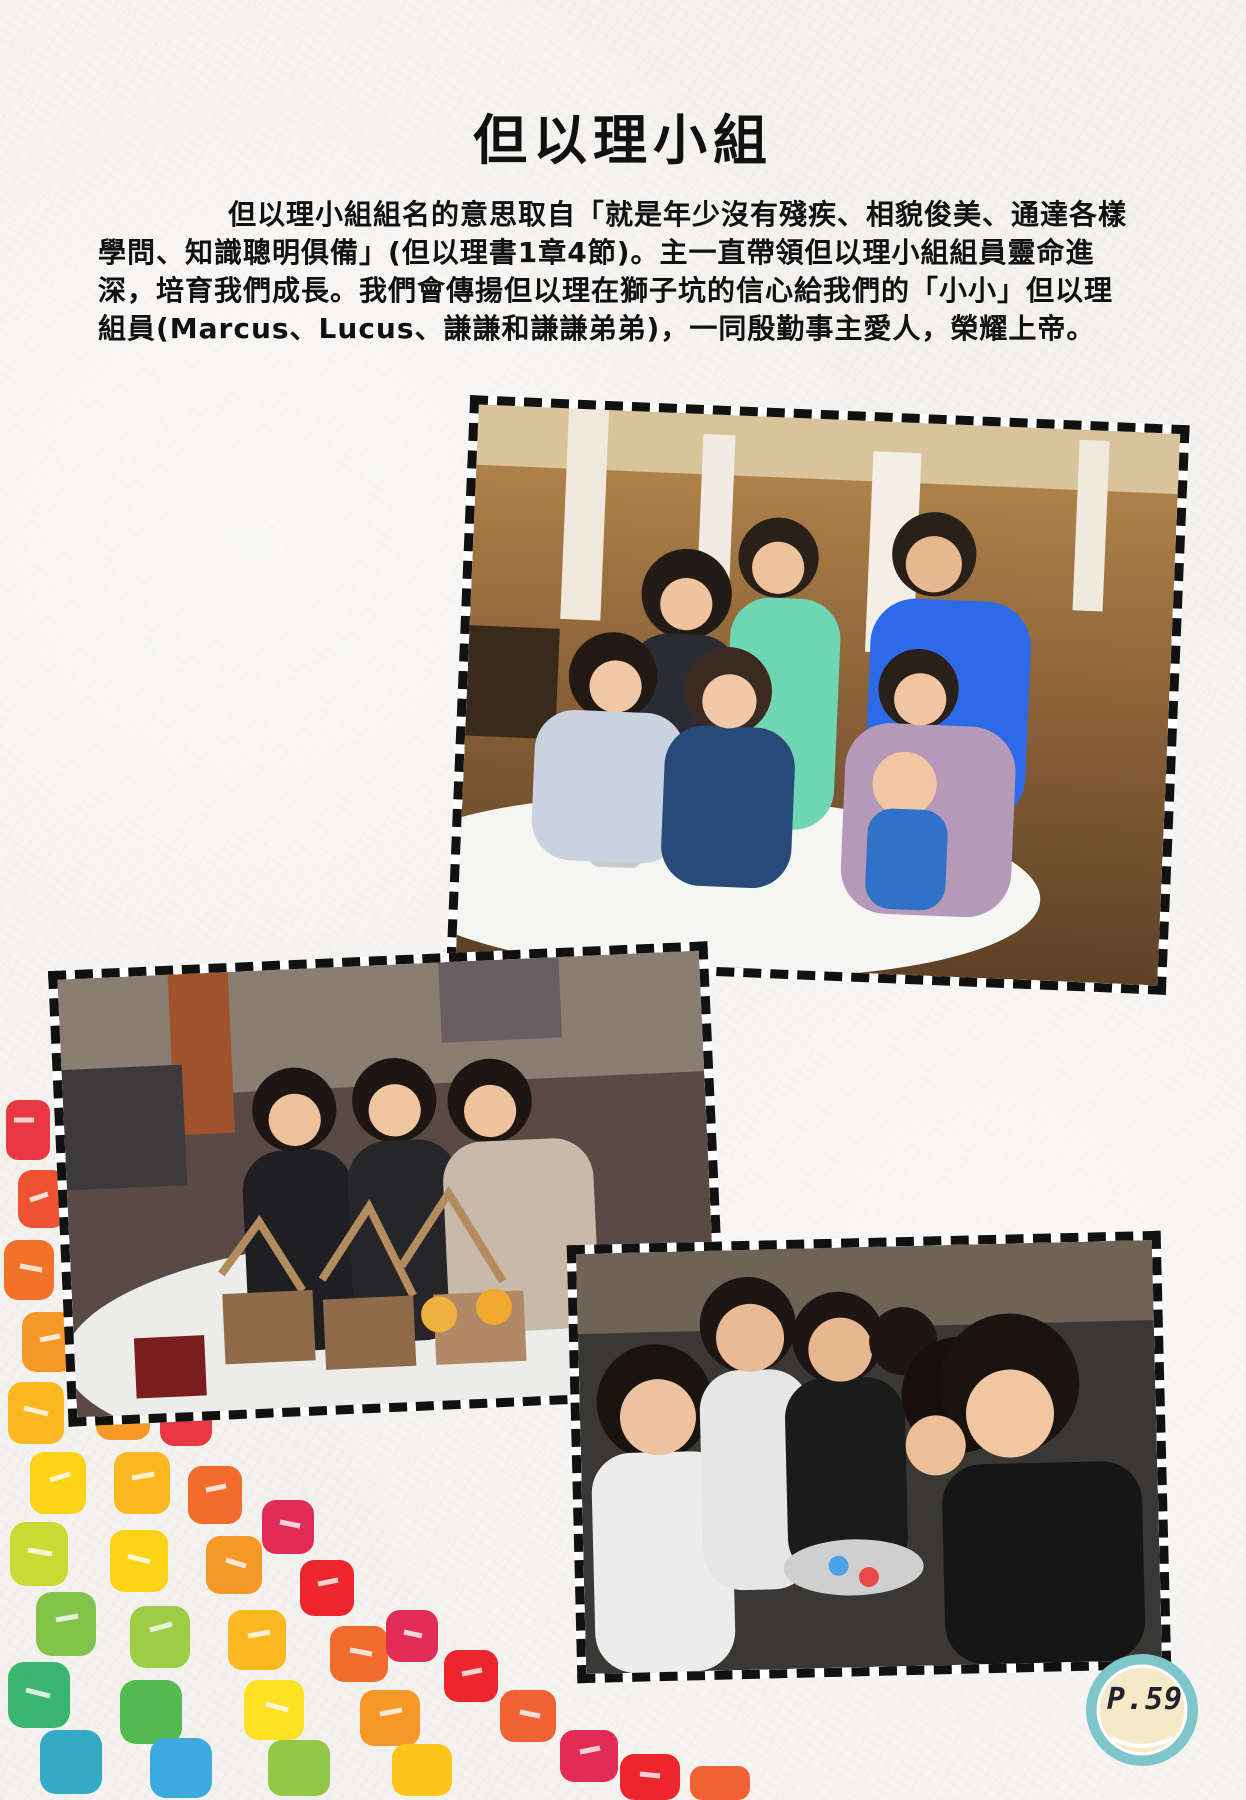 The image size is (1246, 1800). What do you see at coordinates (623, 140) in the screenshot?
I see `page-title: 但以理小組` at bounding box center [623, 140].